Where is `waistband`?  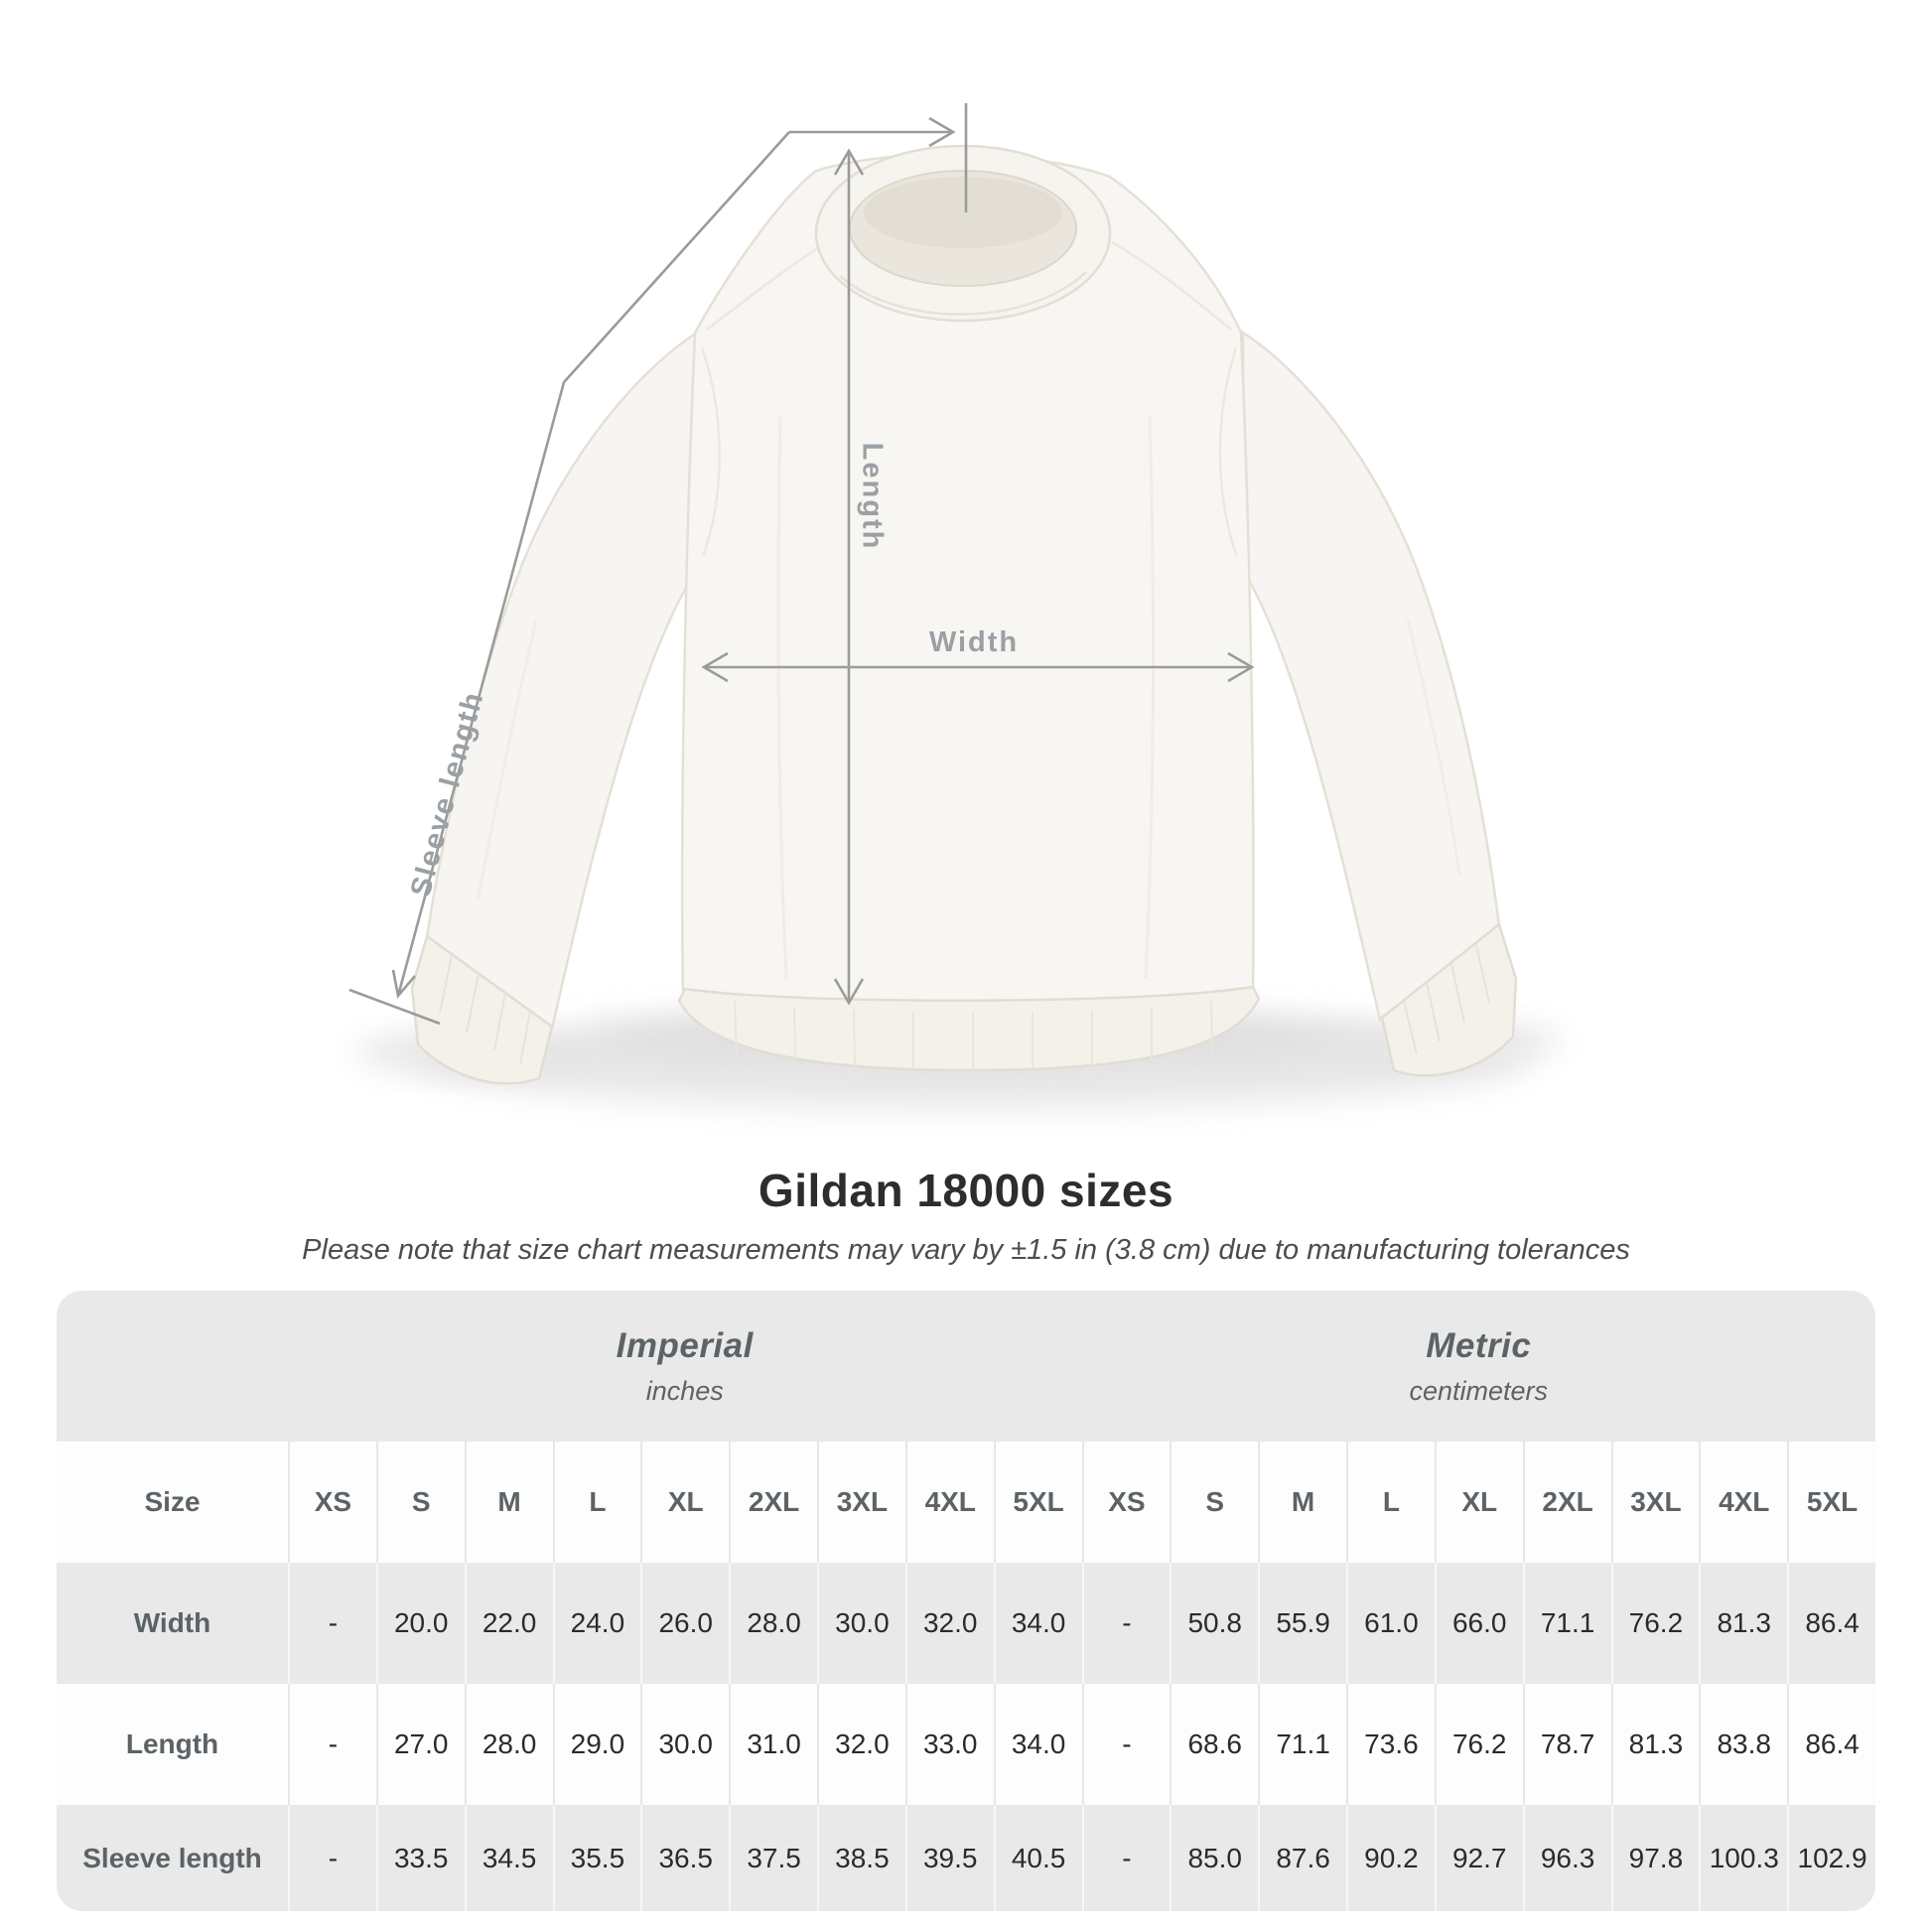 waistband is located at coordinates (969, 1029).